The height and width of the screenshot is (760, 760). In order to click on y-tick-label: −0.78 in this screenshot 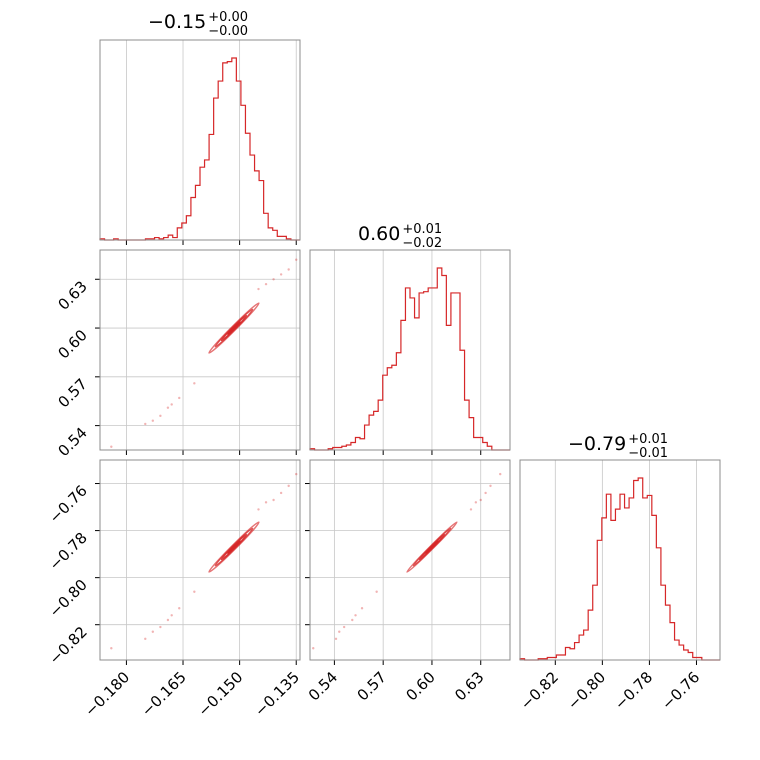, I will do `click(68, 551)`.